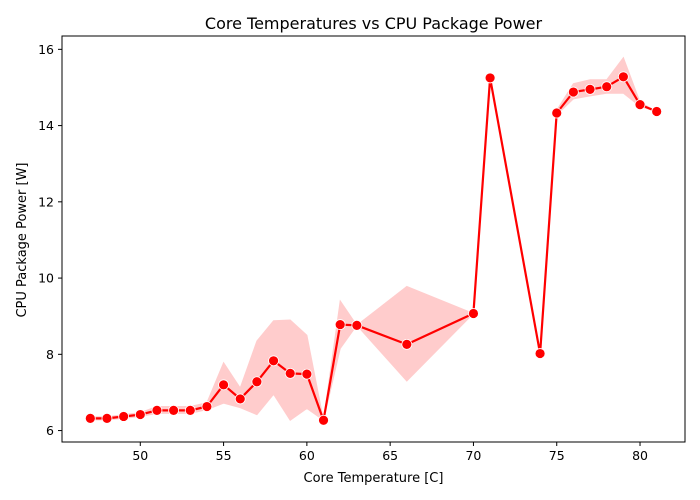 The width and height of the screenshot is (700, 500). I want to click on x-axis: 50 55 60 65 70 75 80, so click(390, 452).